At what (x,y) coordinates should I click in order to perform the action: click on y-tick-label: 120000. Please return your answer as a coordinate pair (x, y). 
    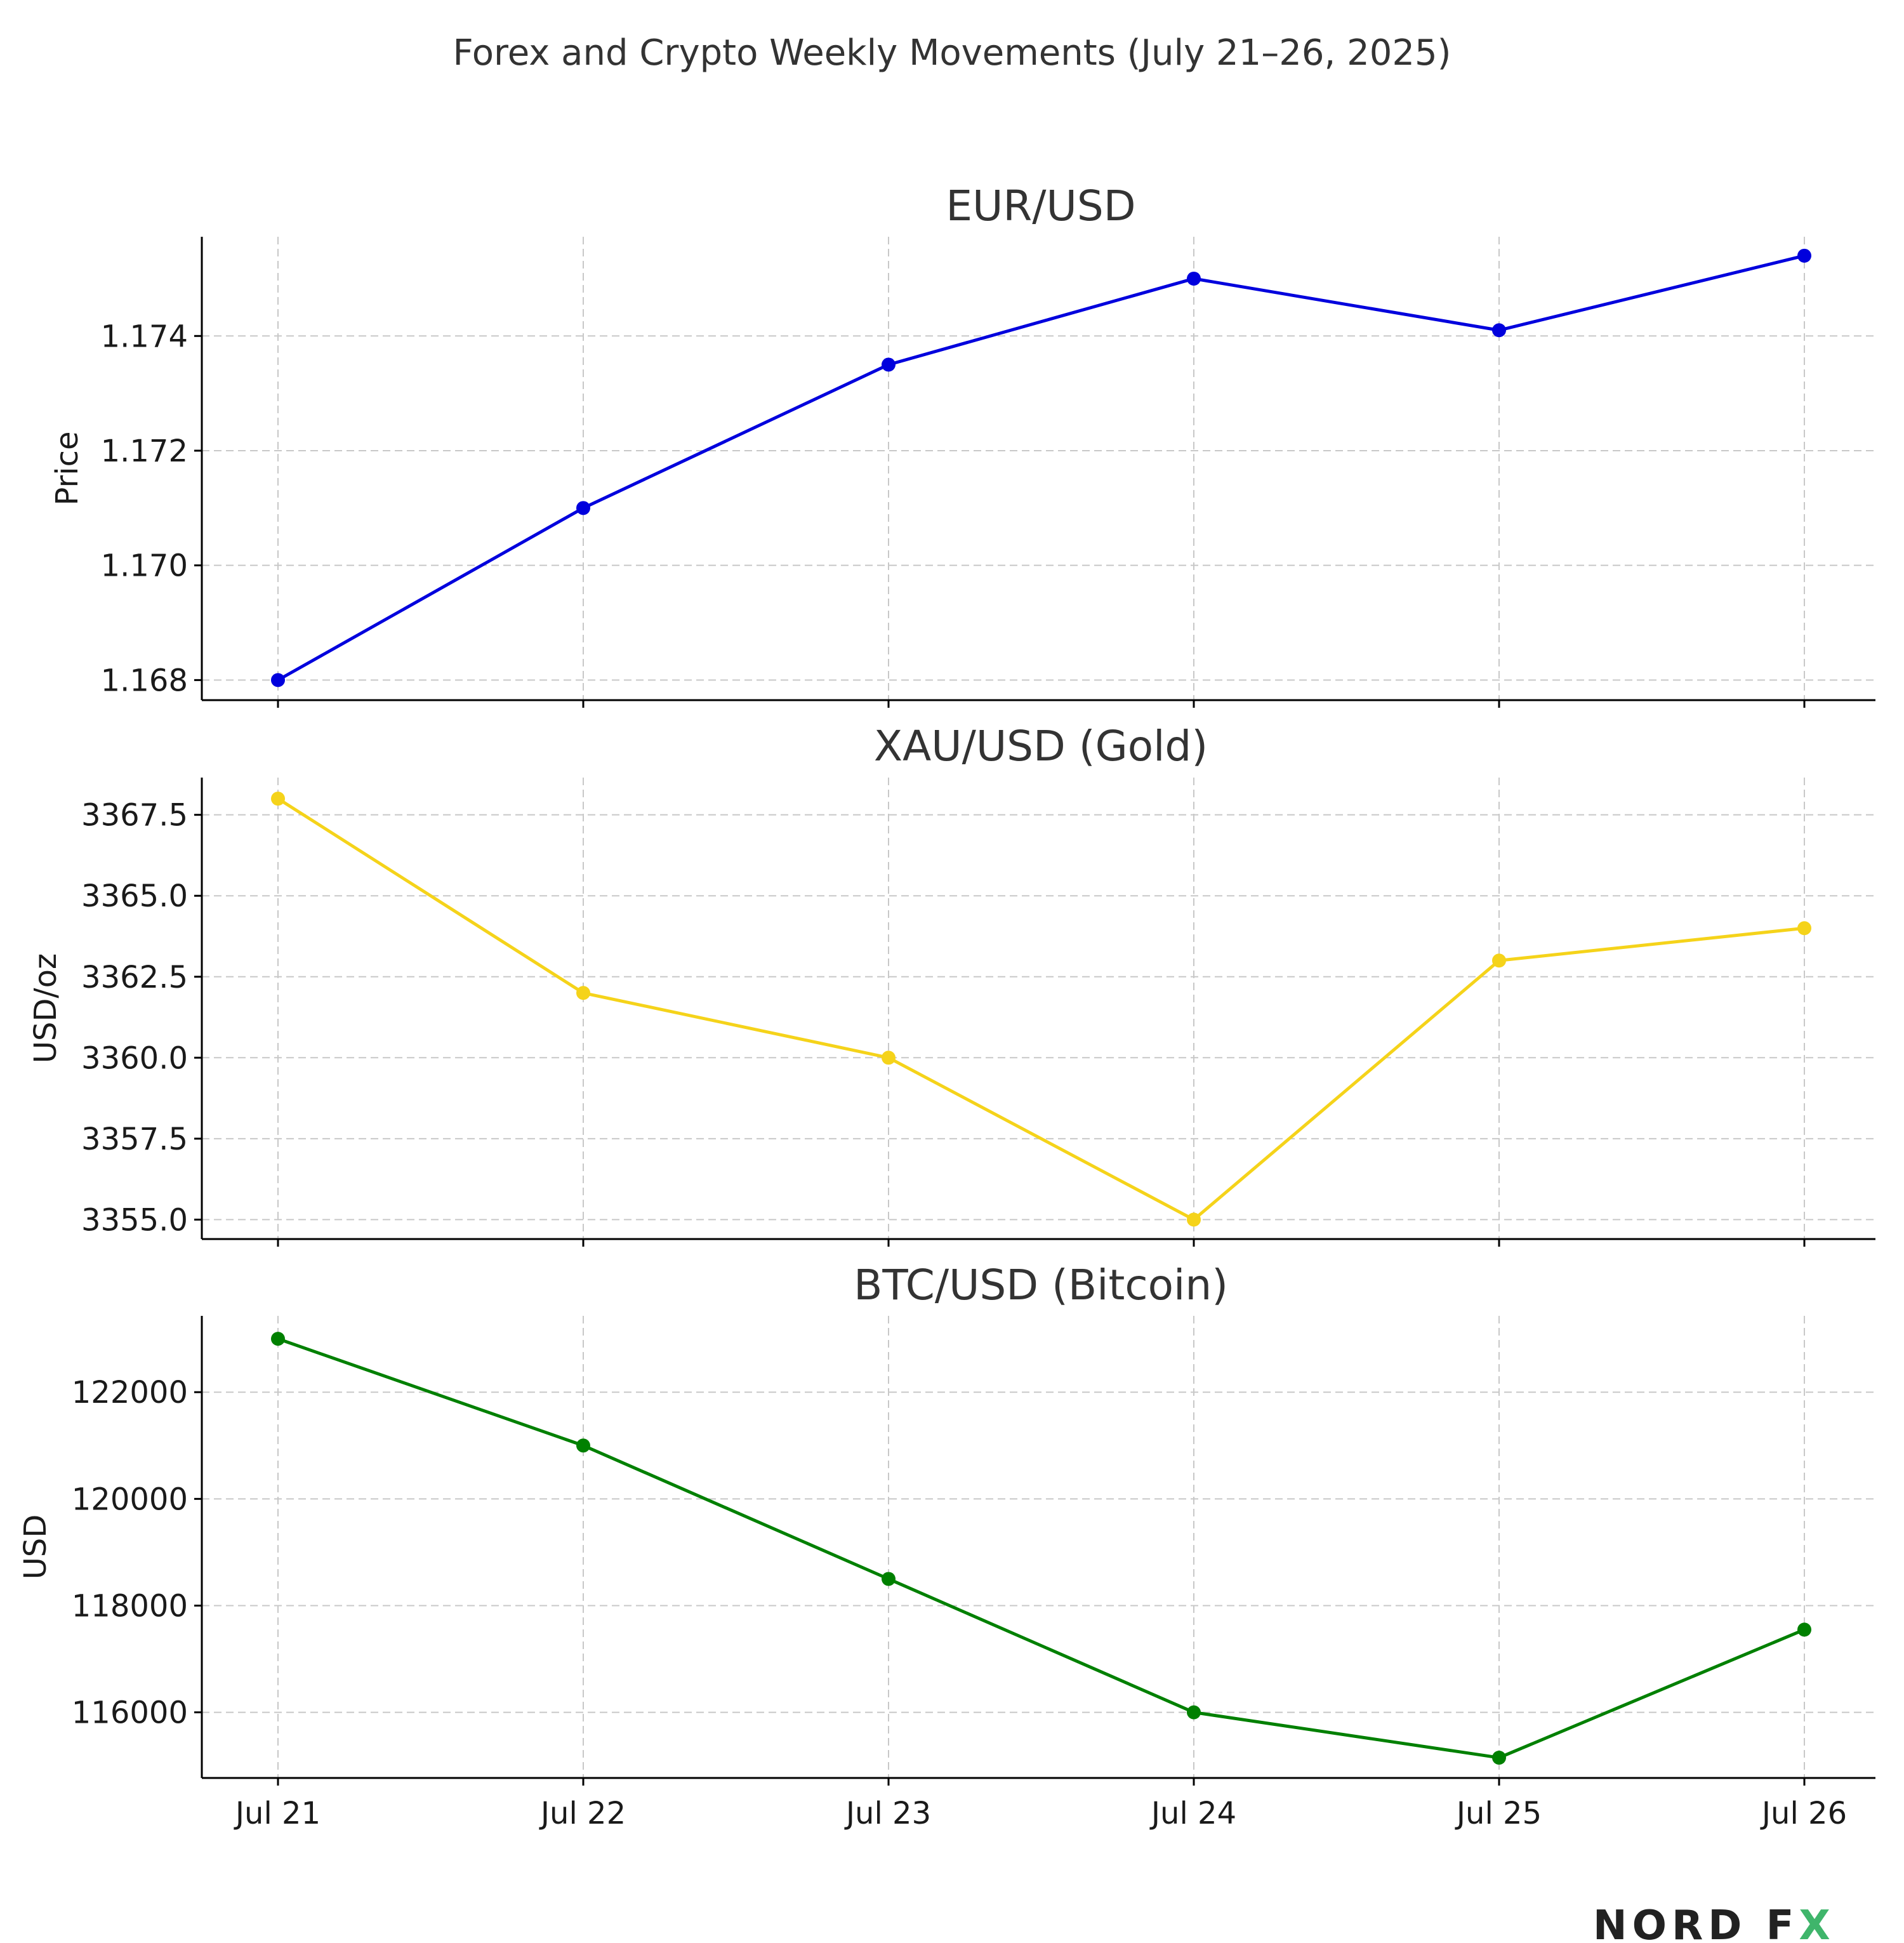
    Looking at the image, I should click on (130, 1499).